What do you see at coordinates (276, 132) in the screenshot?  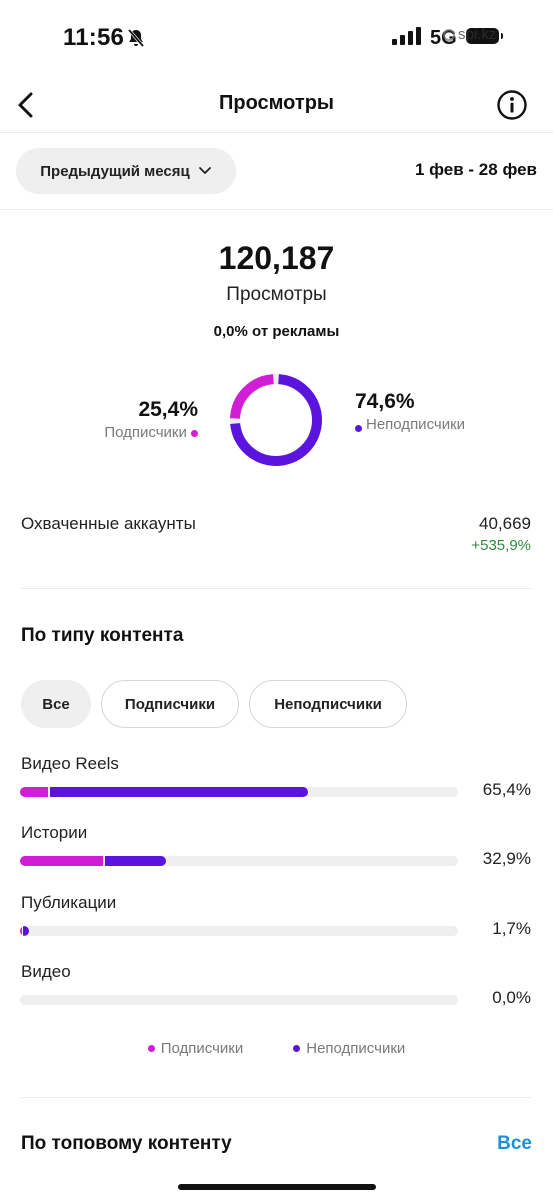 I see `header-divider` at bounding box center [276, 132].